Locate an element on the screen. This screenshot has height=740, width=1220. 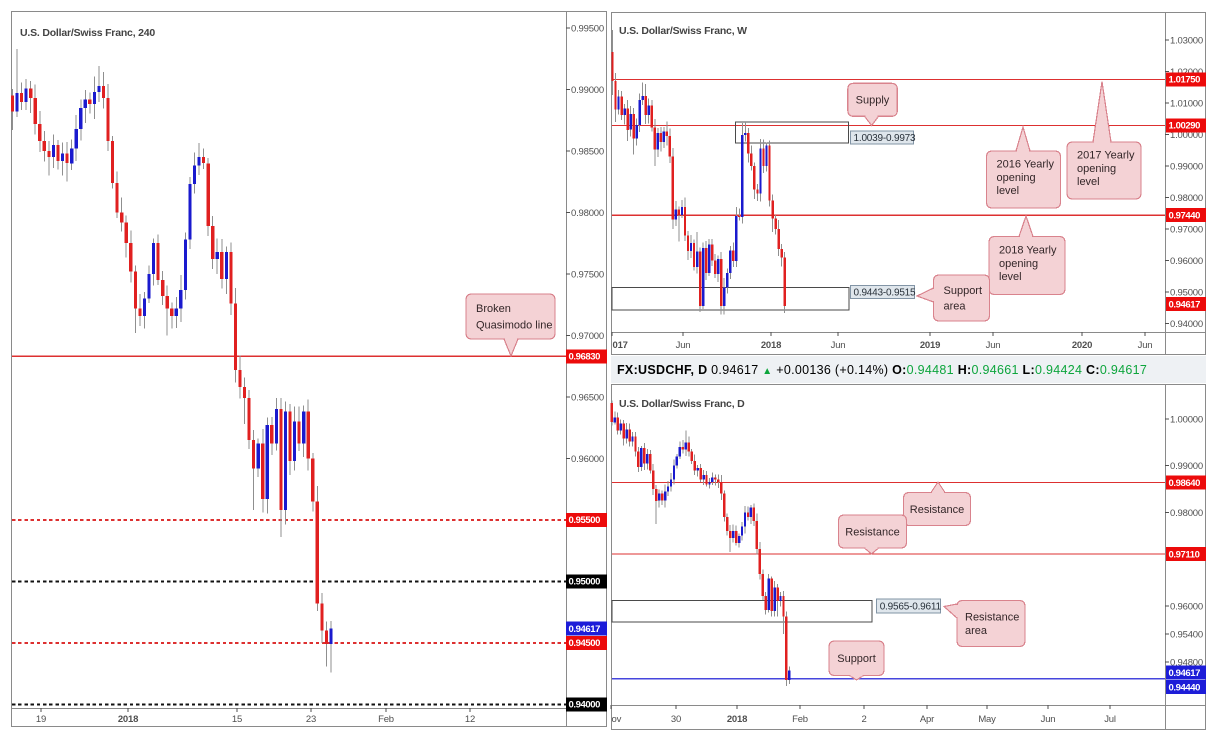
svg-text: 1.01000 is located at coordinates (1186, 104).